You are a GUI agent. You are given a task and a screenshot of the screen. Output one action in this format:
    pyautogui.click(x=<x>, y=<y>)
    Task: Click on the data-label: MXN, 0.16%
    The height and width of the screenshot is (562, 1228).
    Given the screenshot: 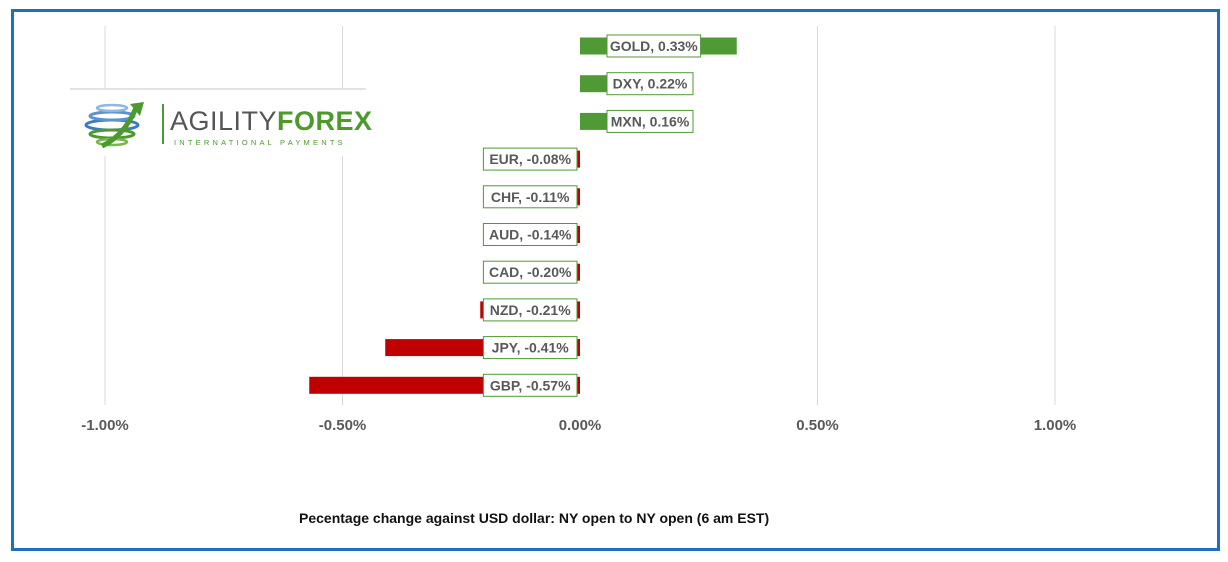 What is the action you would take?
    pyautogui.click(x=650, y=121)
    